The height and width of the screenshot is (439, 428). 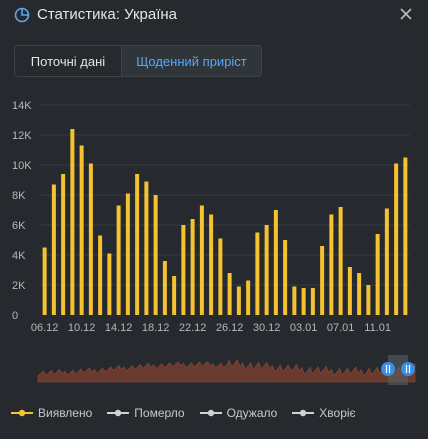 I want to click on legend-label: Хворіє, so click(x=337, y=413).